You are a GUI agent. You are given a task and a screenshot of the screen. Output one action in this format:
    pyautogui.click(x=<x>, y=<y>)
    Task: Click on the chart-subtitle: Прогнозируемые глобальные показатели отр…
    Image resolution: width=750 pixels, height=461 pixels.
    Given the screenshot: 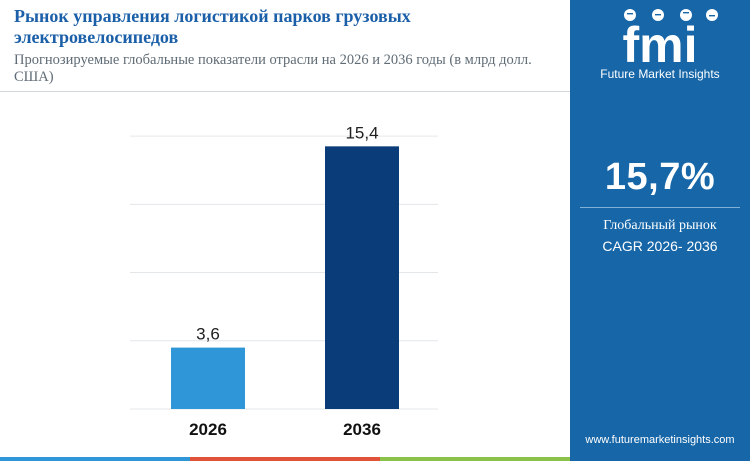 What is the action you would take?
    pyautogui.click(x=273, y=68)
    